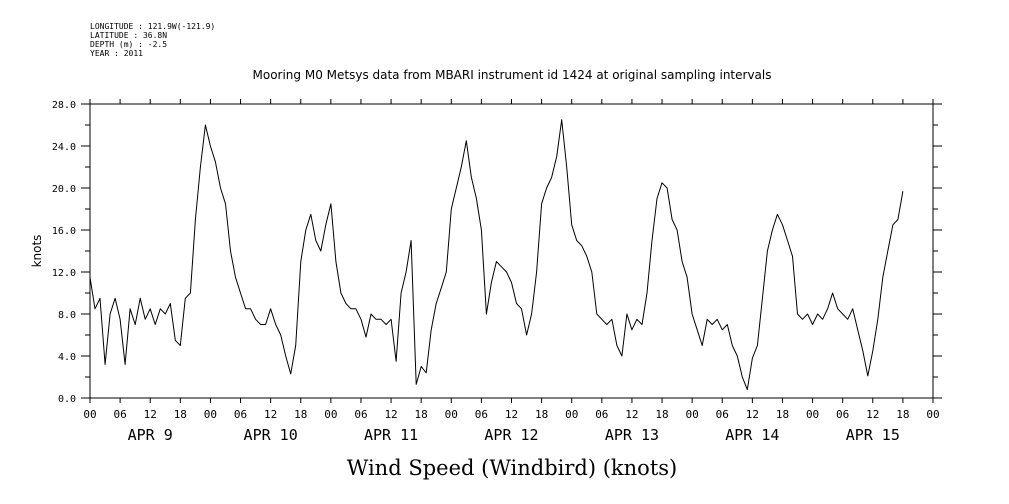  I want to click on y-tick-label: 0.0, so click(67, 399).